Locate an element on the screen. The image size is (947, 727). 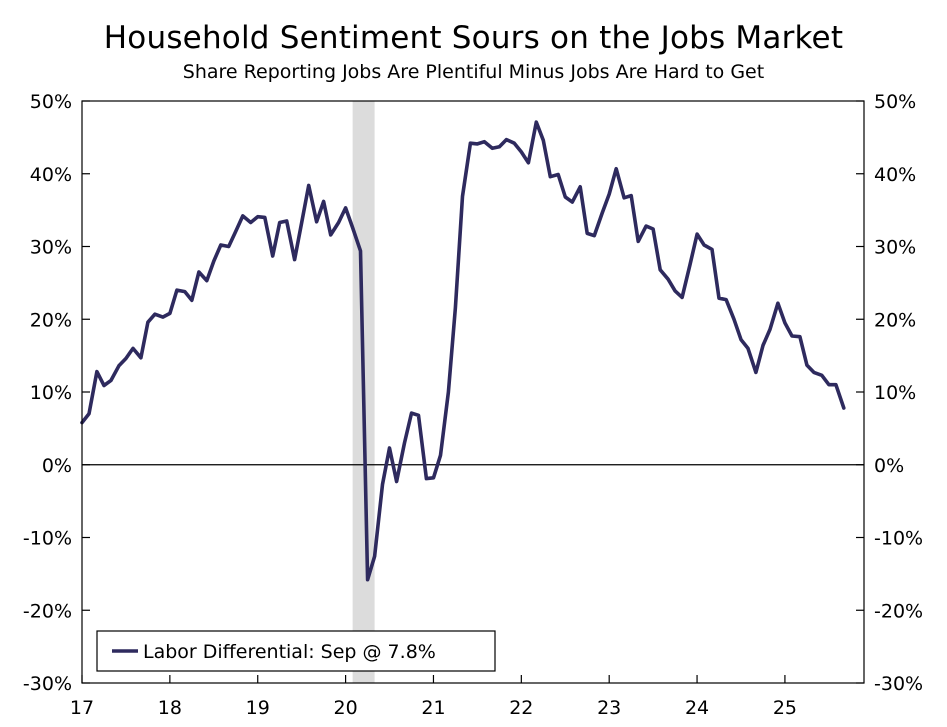
x-tick-label: 23 is located at coordinates (609, 708).